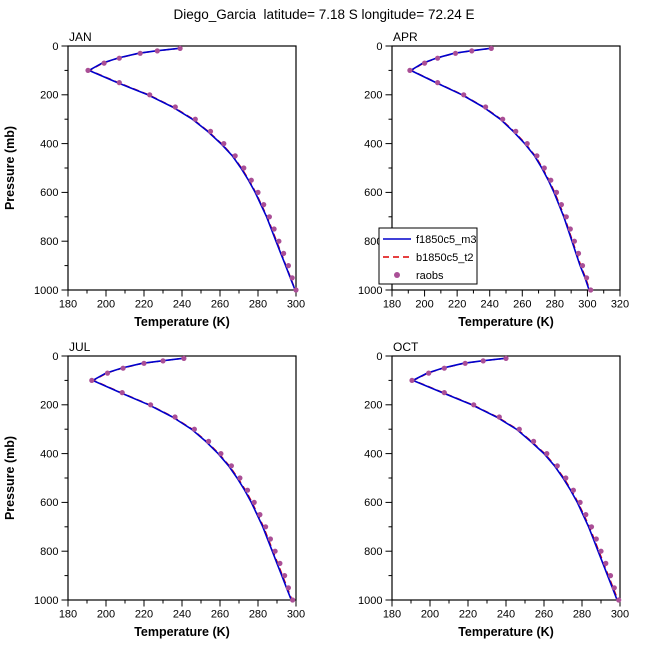 This screenshot has height=649, width=648. What do you see at coordinates (10, 168) in the screenshot?
I see `y-axis-title: Pressure (mb)` at bounding box center [10, 168].